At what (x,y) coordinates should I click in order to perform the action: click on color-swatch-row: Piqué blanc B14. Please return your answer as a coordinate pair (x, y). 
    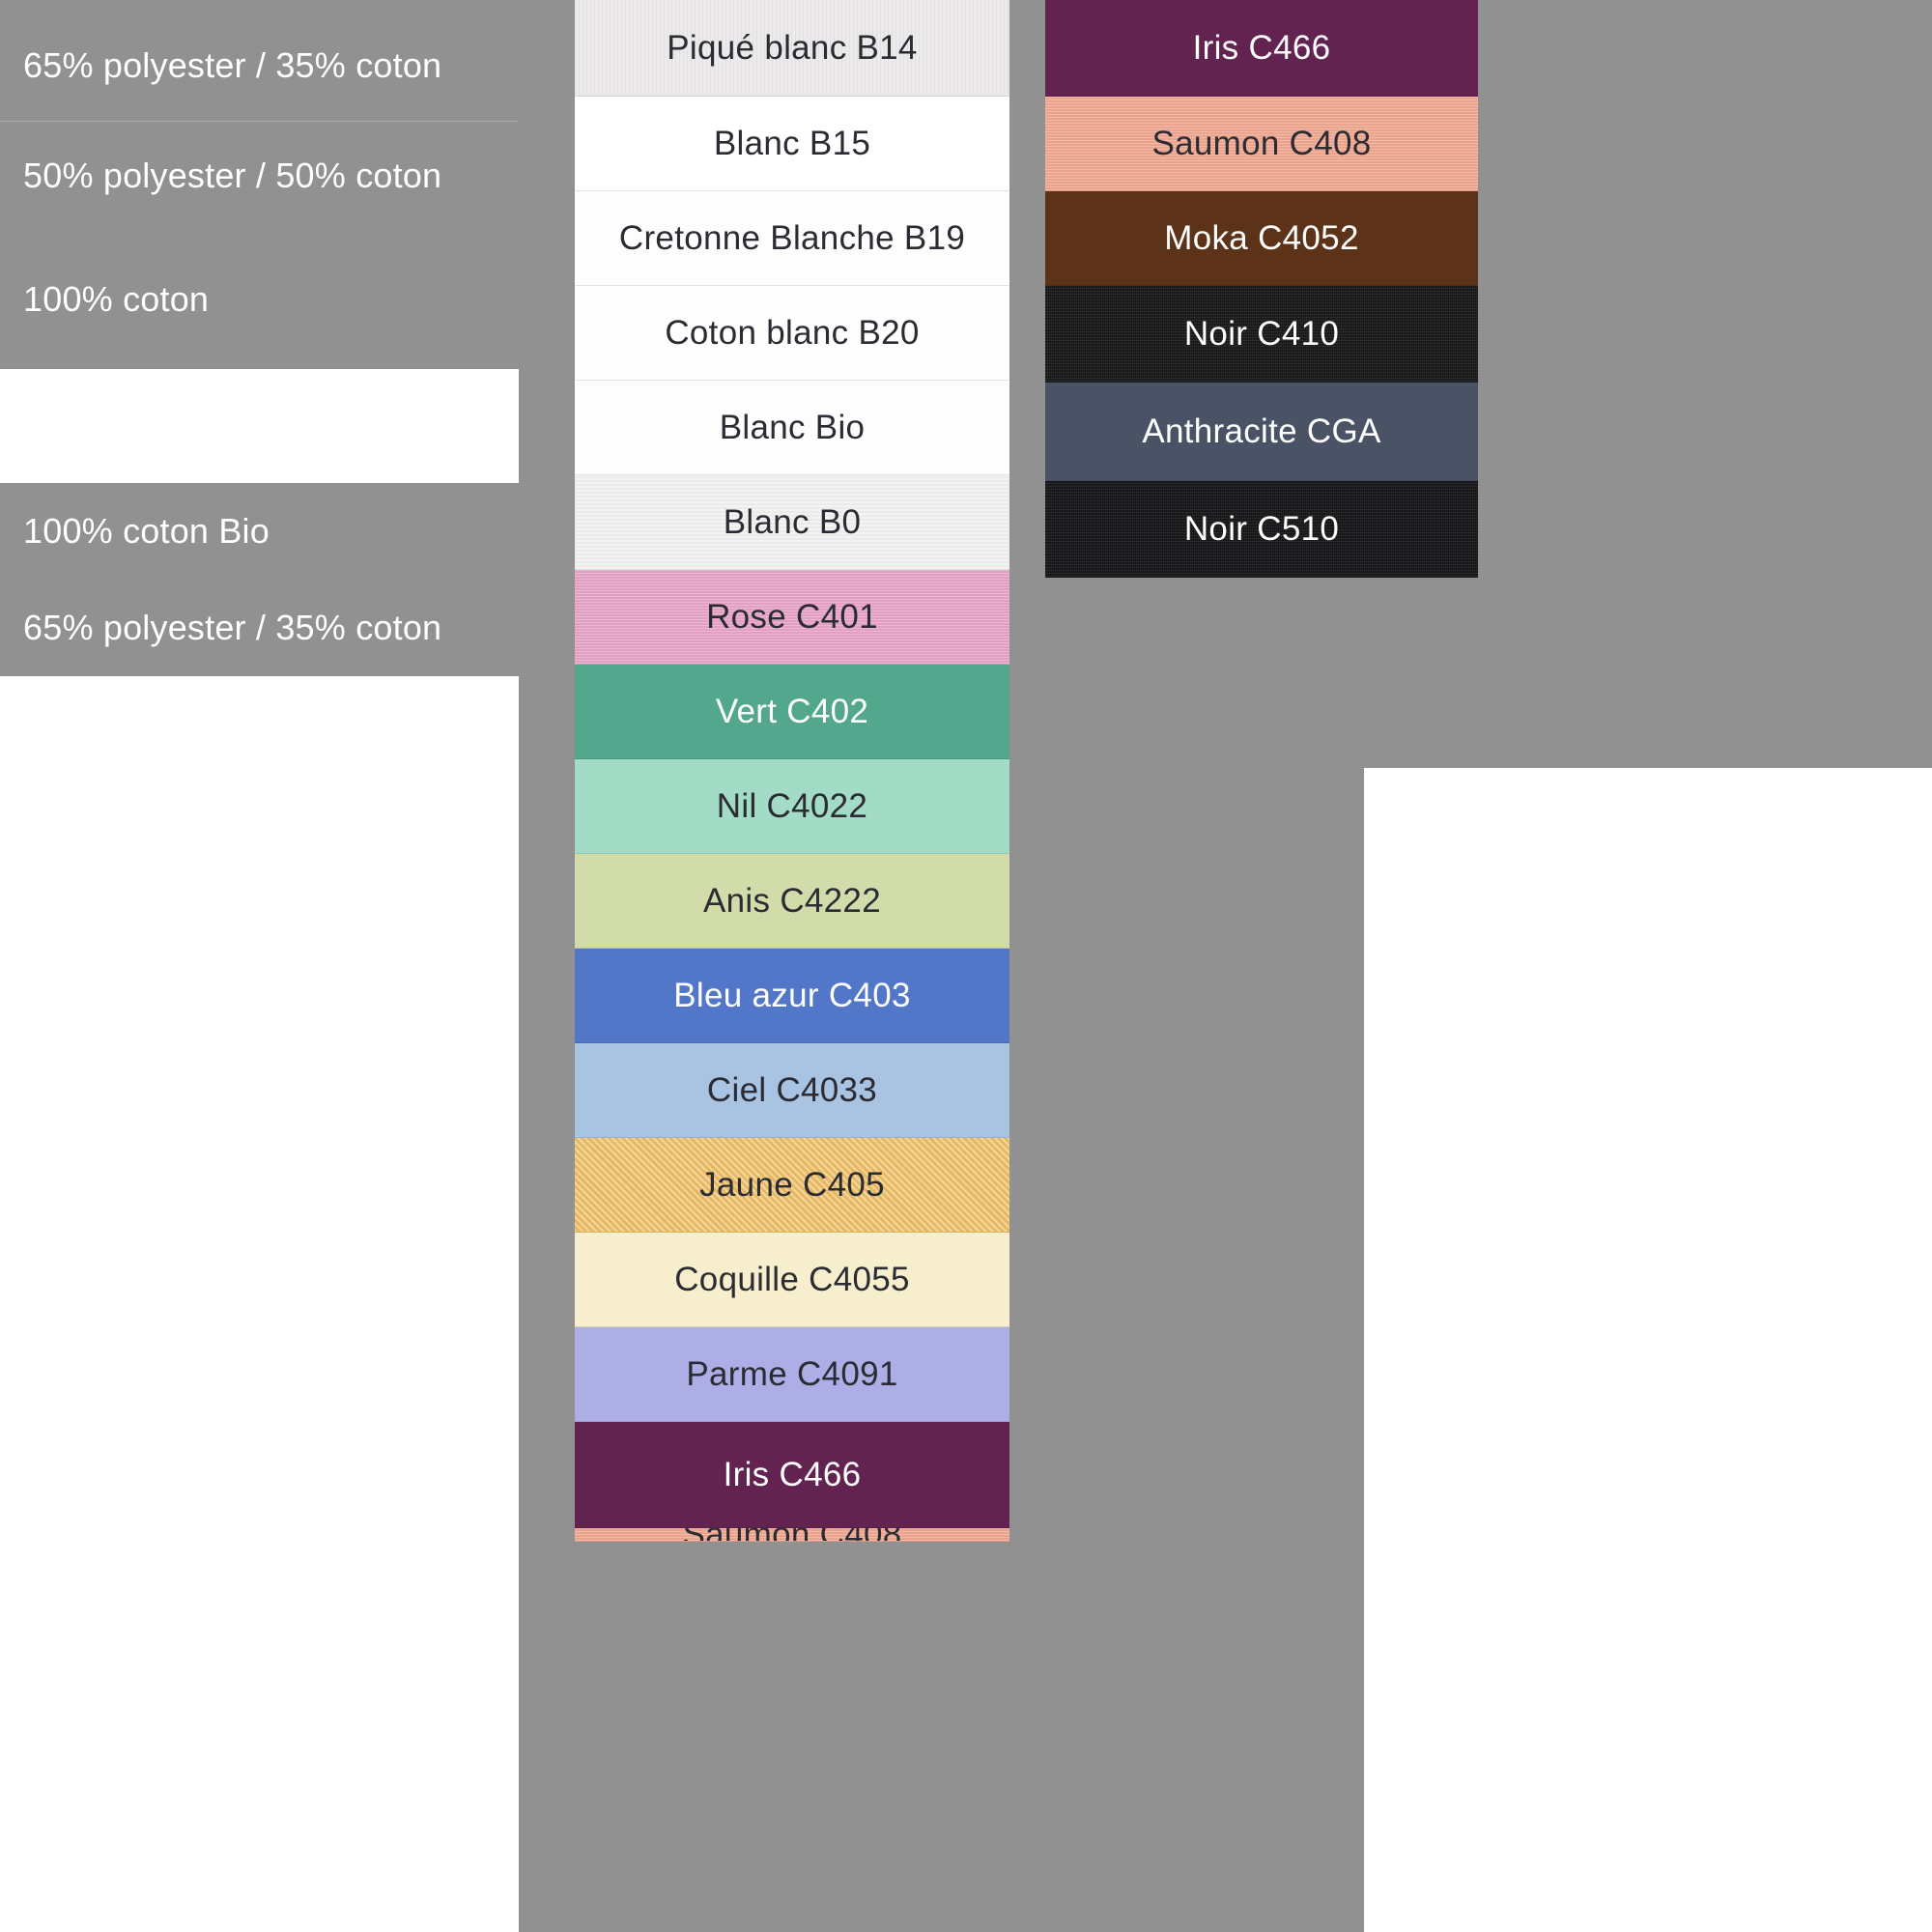
    Looking at the image, I should click on (792, 48).